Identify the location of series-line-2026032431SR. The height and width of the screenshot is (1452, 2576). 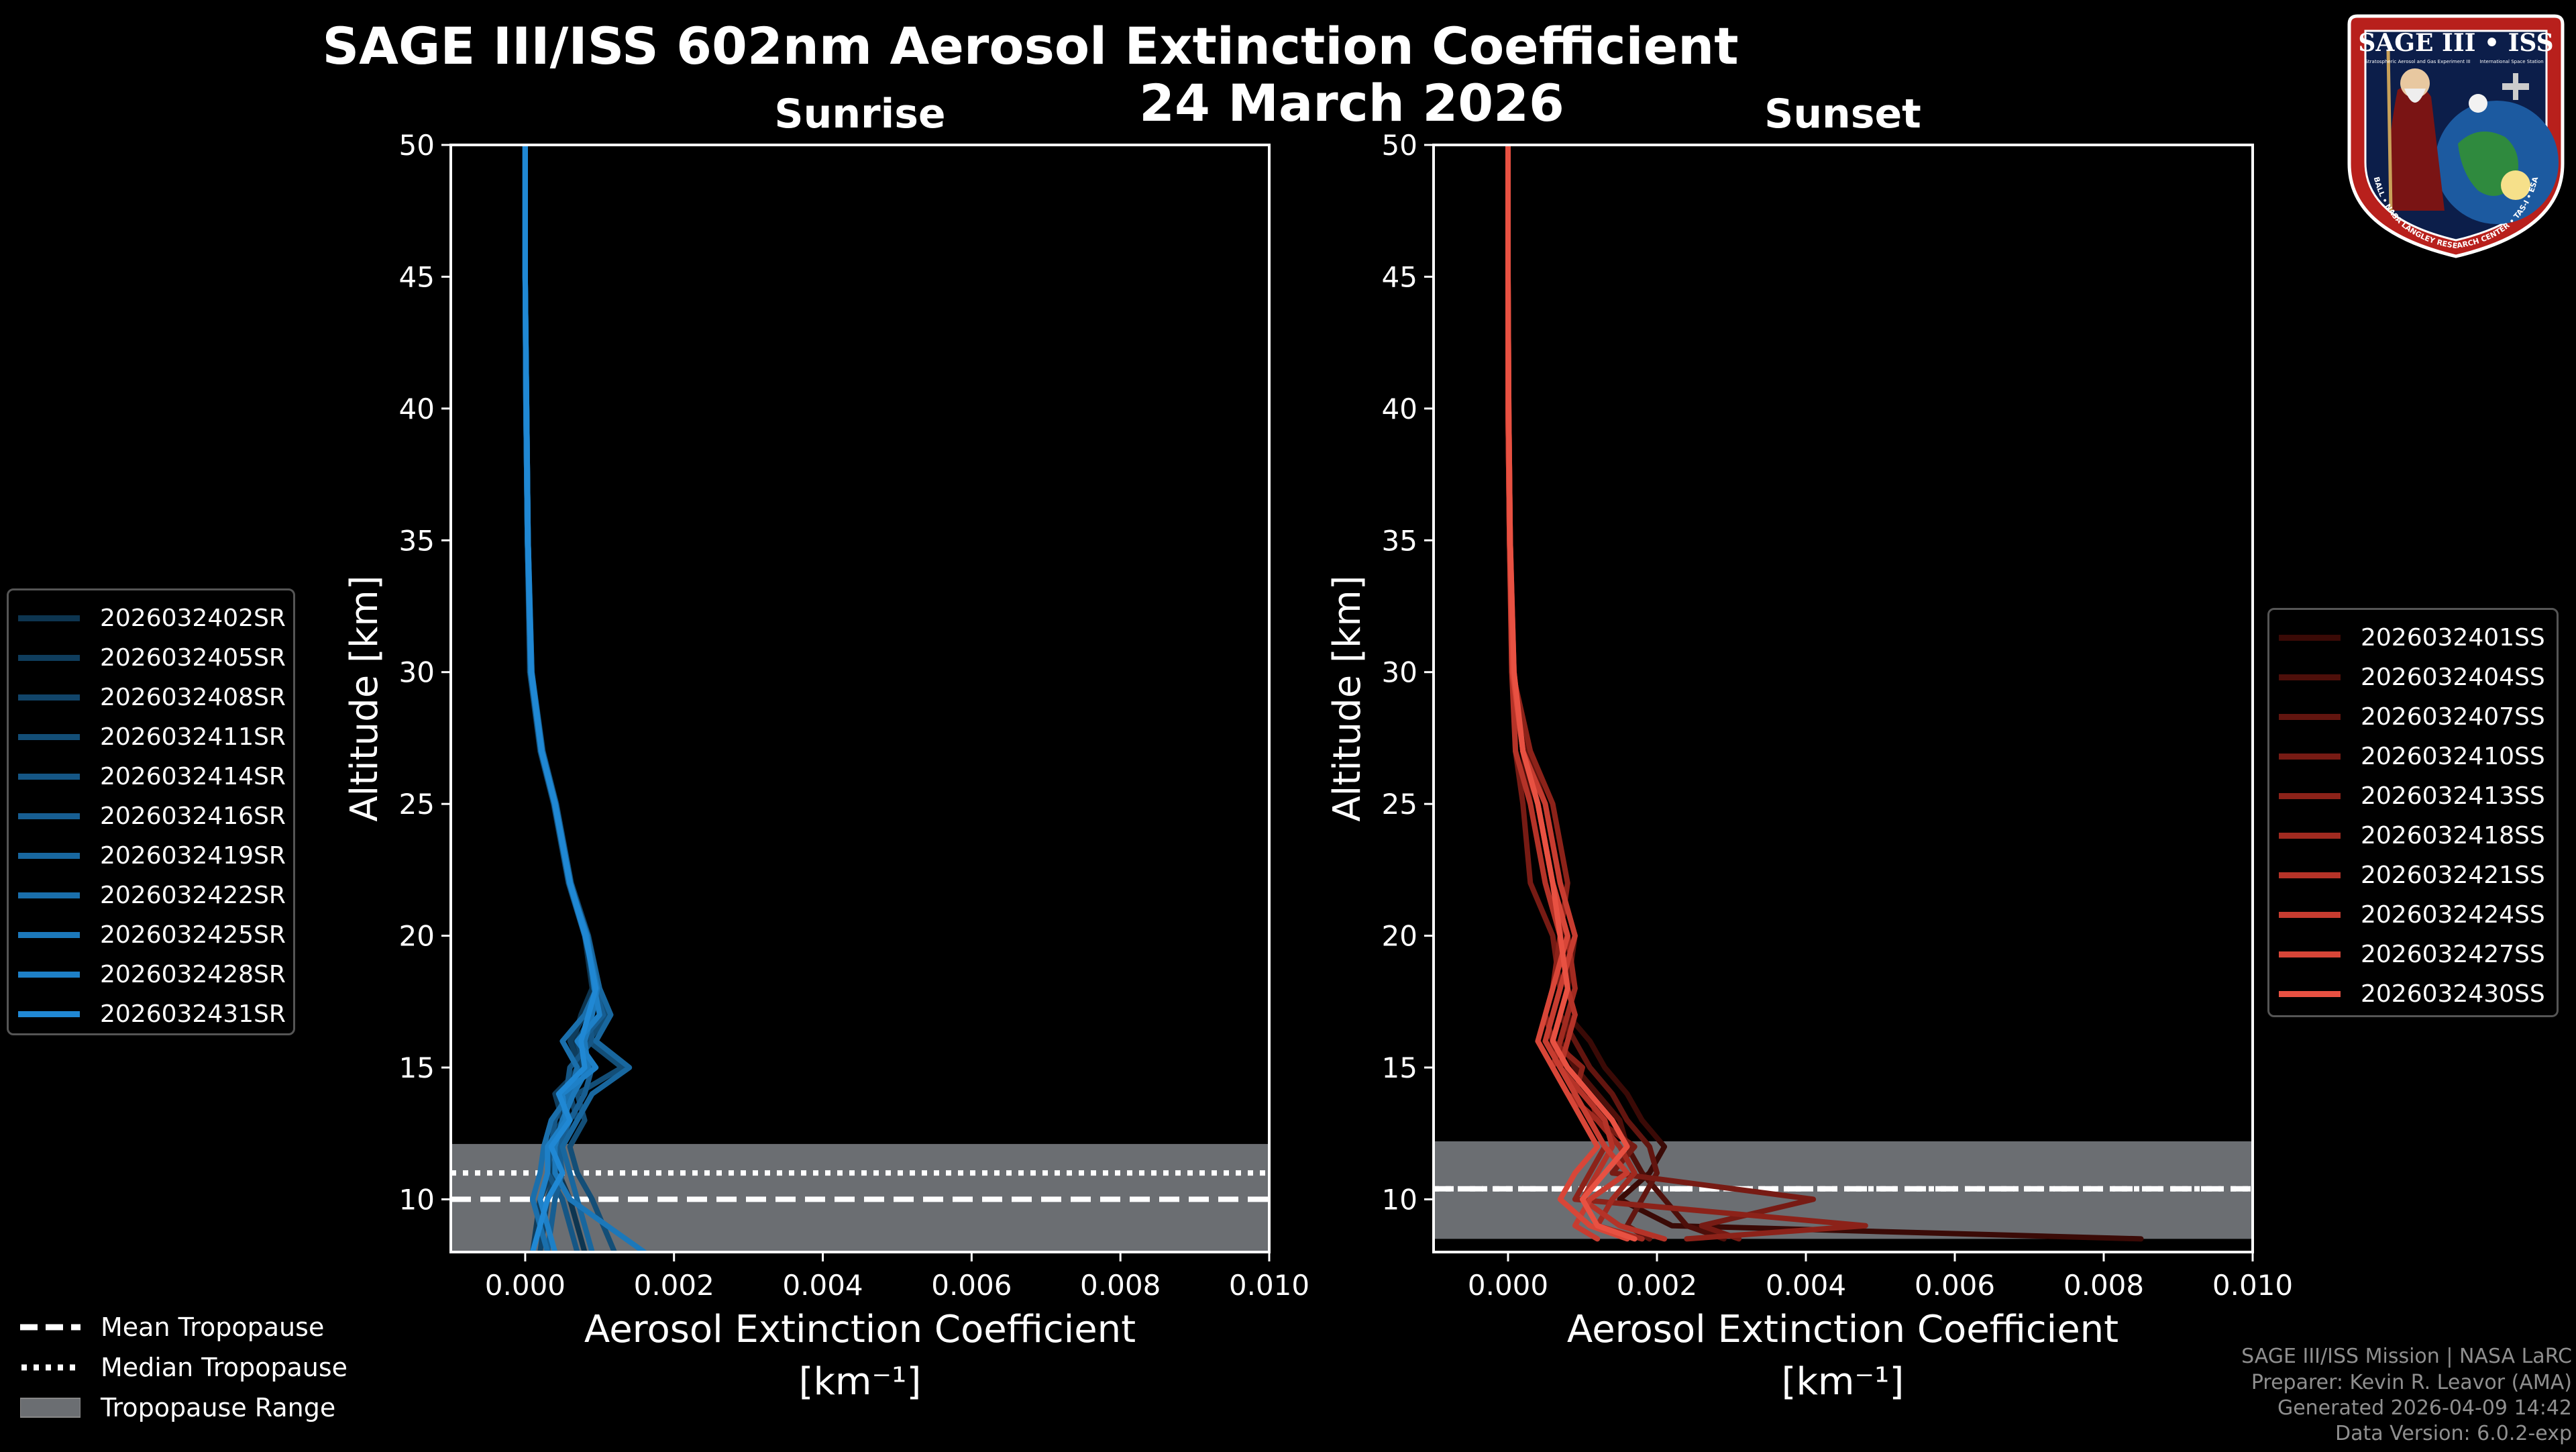
(560, 698).